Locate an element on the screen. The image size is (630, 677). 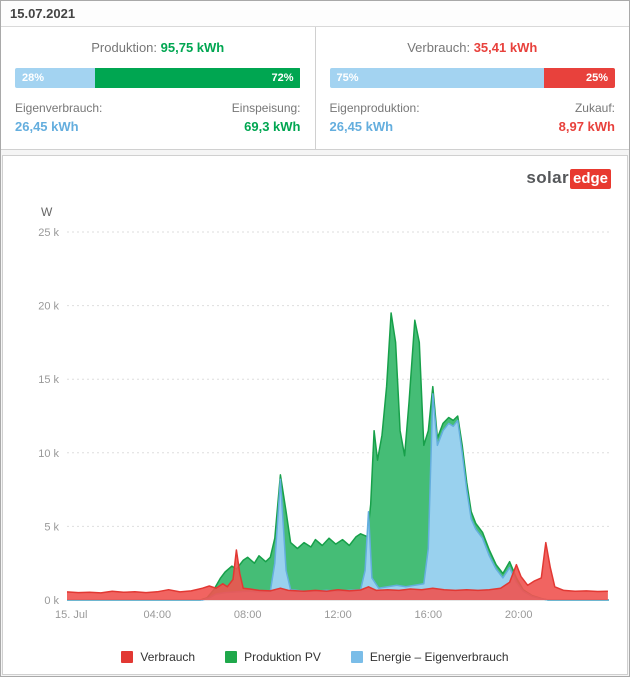
legend-swatch-verbrauch is located at coordinates (127, 657).